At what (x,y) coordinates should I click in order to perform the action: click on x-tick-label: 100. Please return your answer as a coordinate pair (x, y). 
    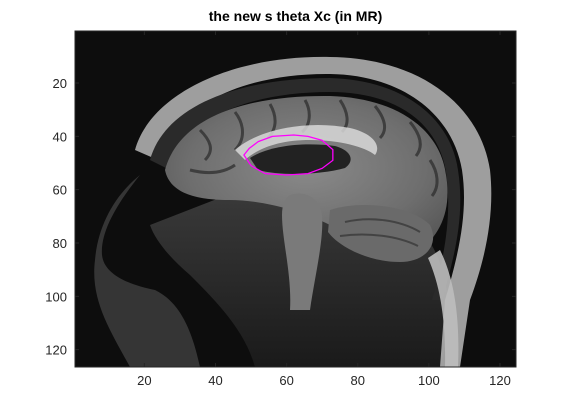
    Looking at the image, I should click on (429, 380).